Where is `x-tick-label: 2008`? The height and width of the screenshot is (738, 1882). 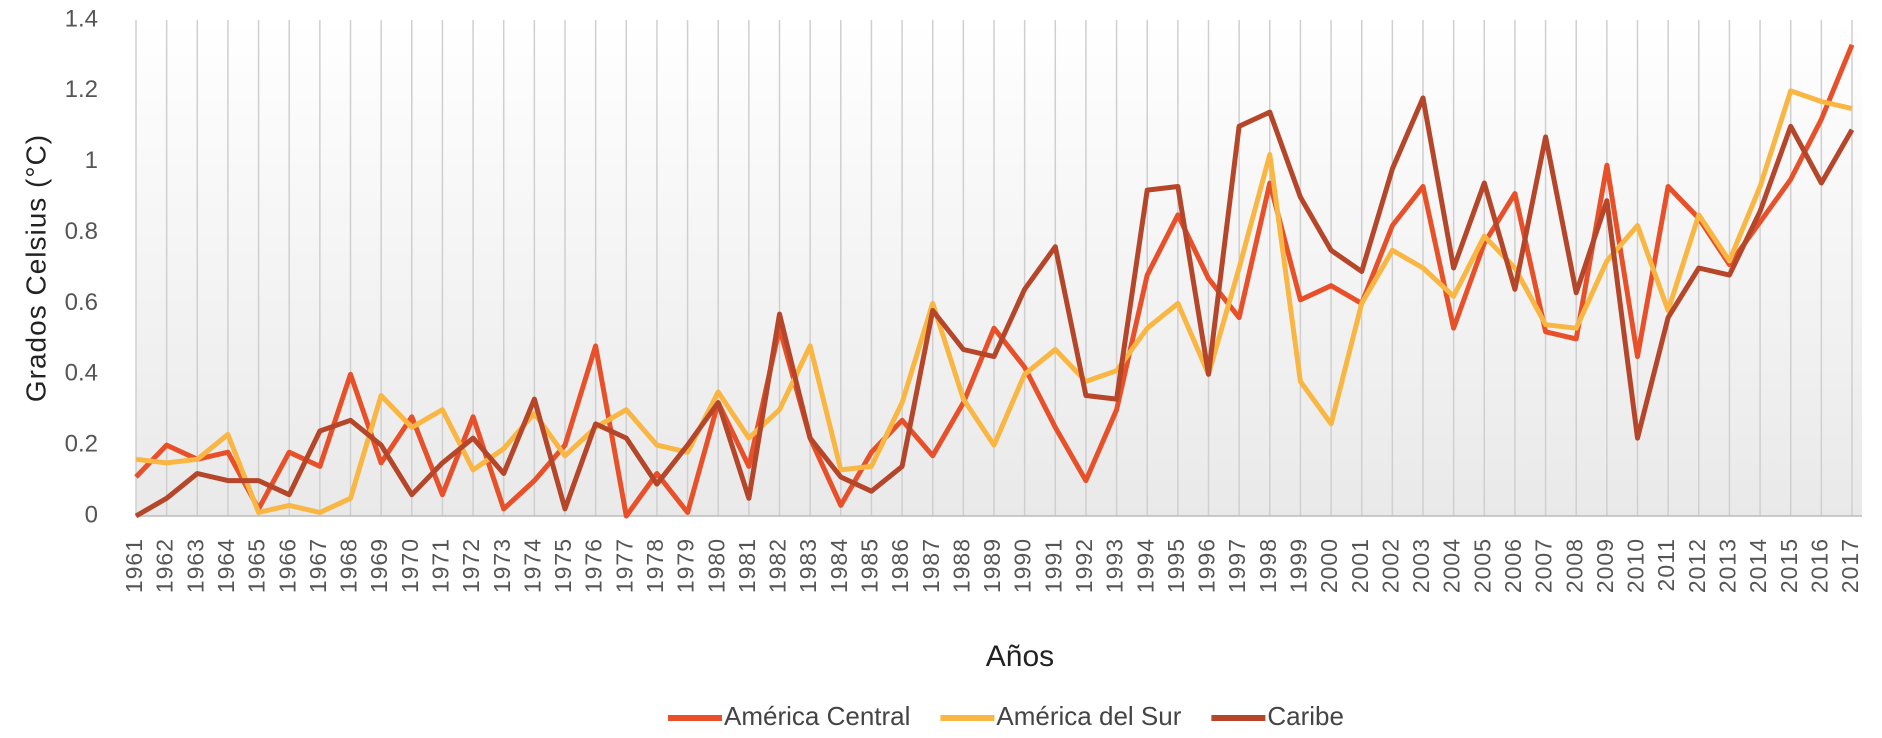
x-tick-label: 2008 is located at coordinates (1574, 565).